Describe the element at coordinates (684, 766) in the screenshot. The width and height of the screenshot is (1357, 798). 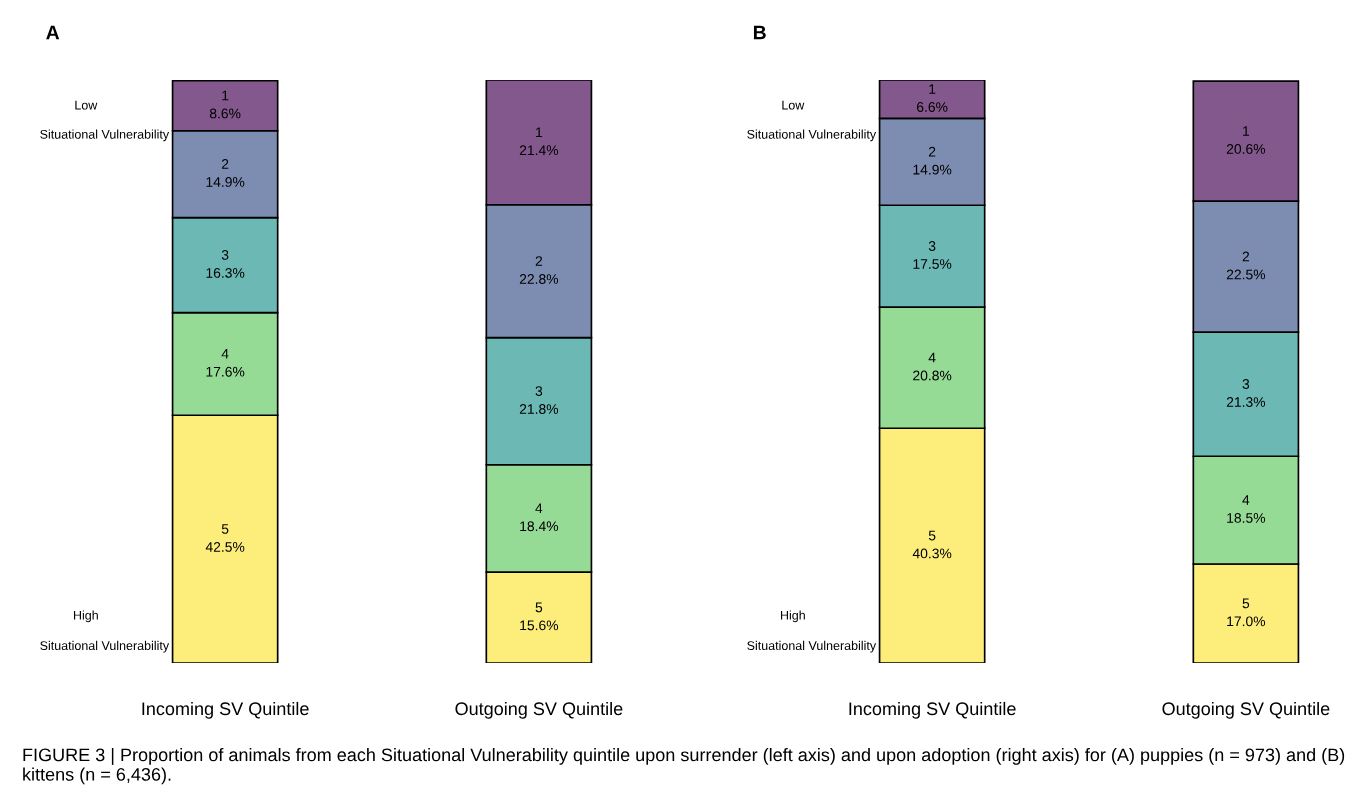
I see `caption: FIGURE 3 | Proportion of animals from each Situational Vulnerability quintile upon surrender (left axis) and upon adoption (right axis) for (A) puppies (n = 973) and (B) kittens (n = 6,436).` at that location.